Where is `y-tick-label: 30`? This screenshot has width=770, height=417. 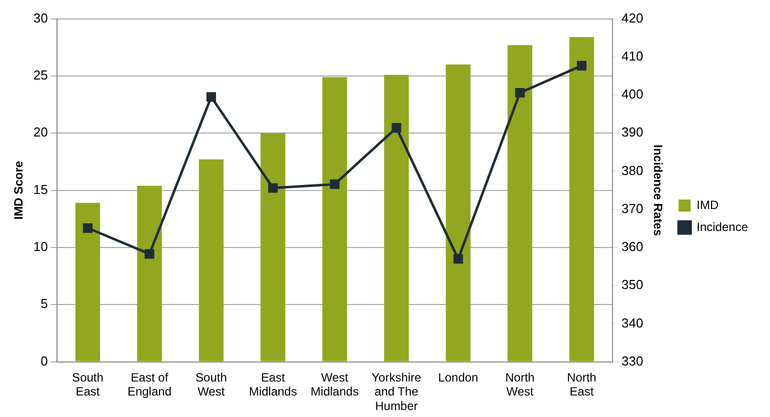 y-tick-label: 30 is located at coordinates (40, 18).